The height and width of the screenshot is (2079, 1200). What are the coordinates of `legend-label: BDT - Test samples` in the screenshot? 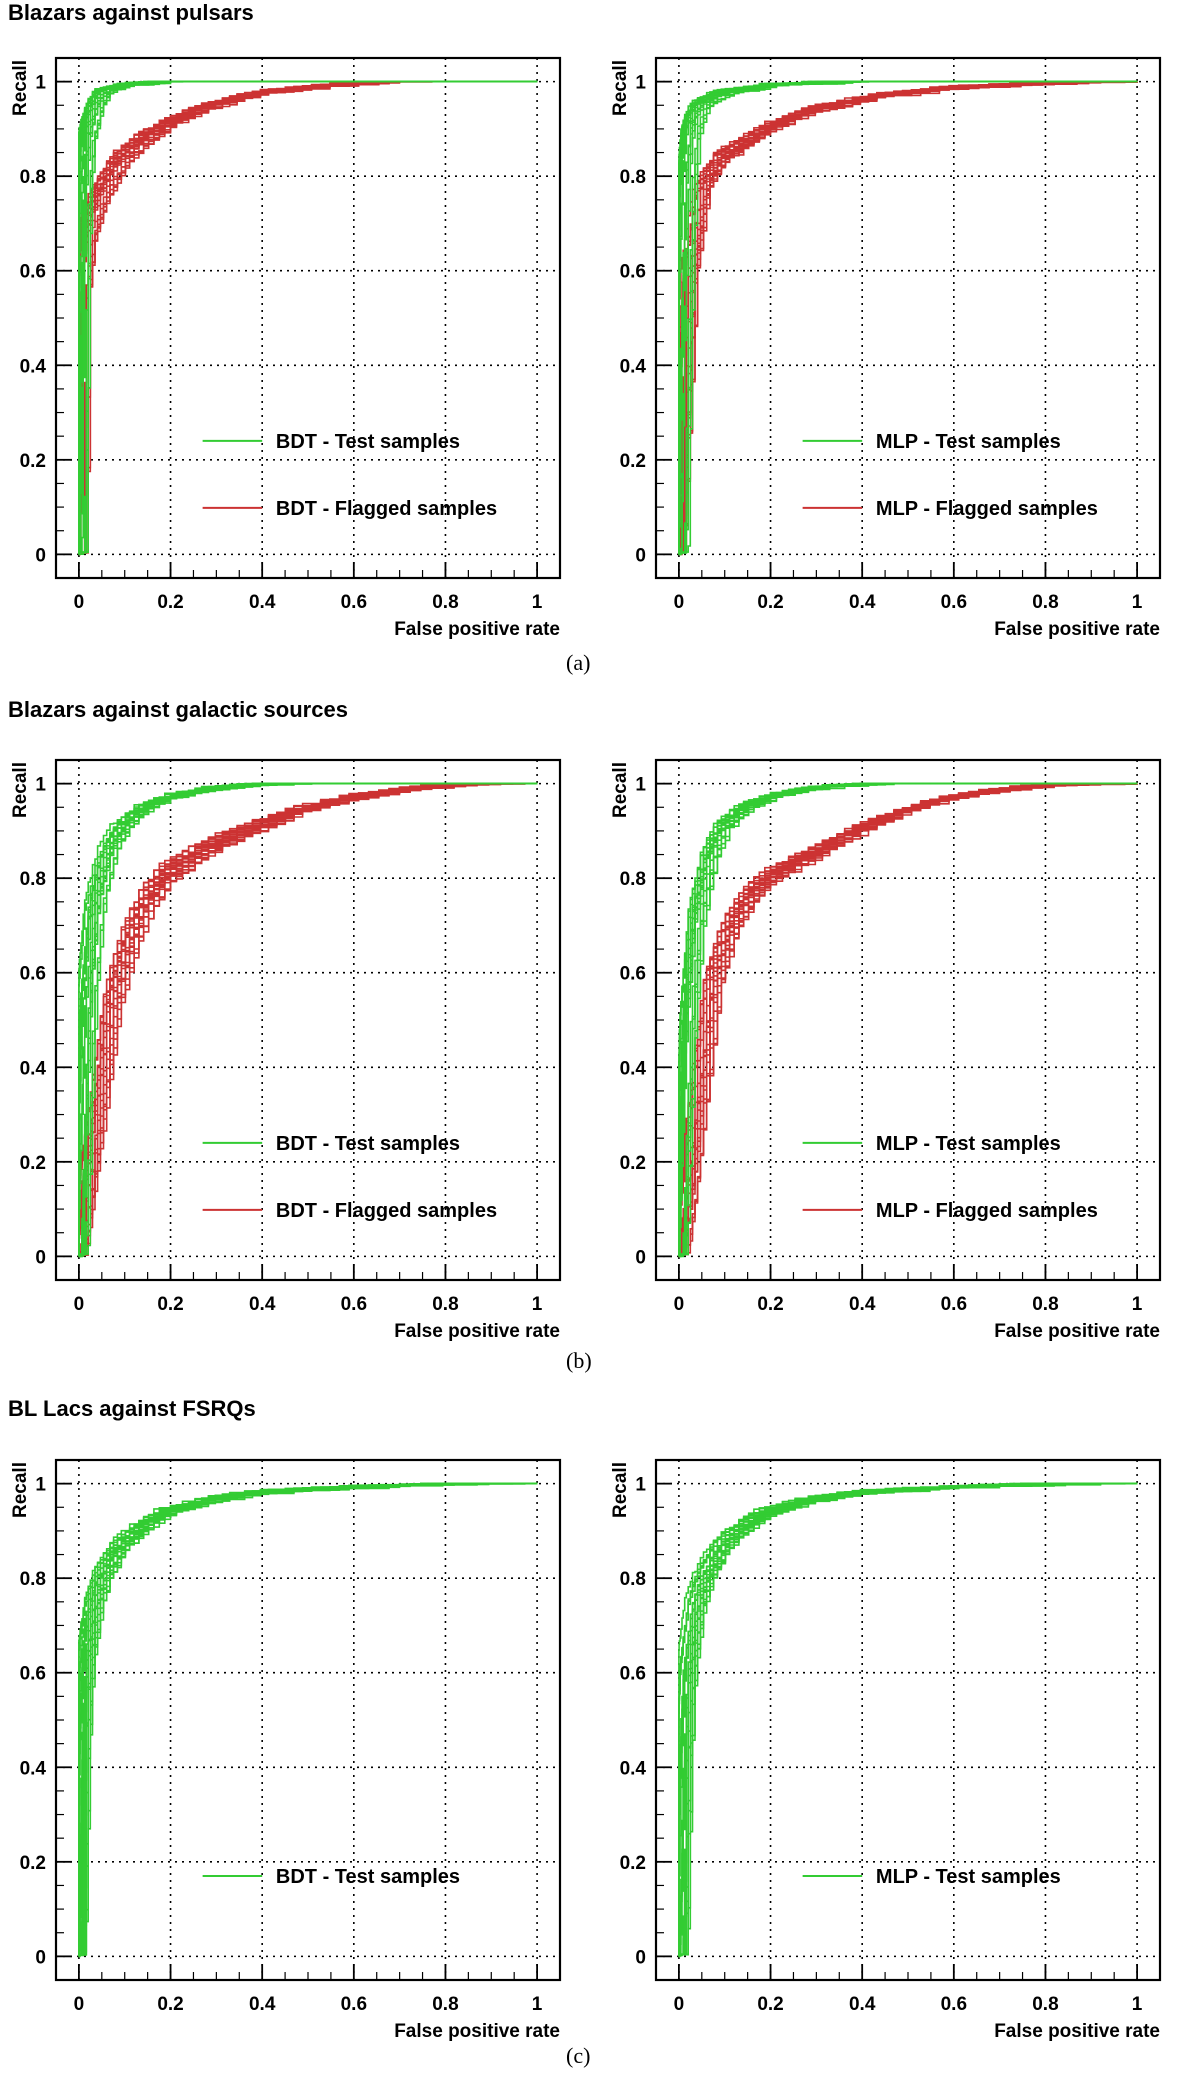 It's located at (368, 442).